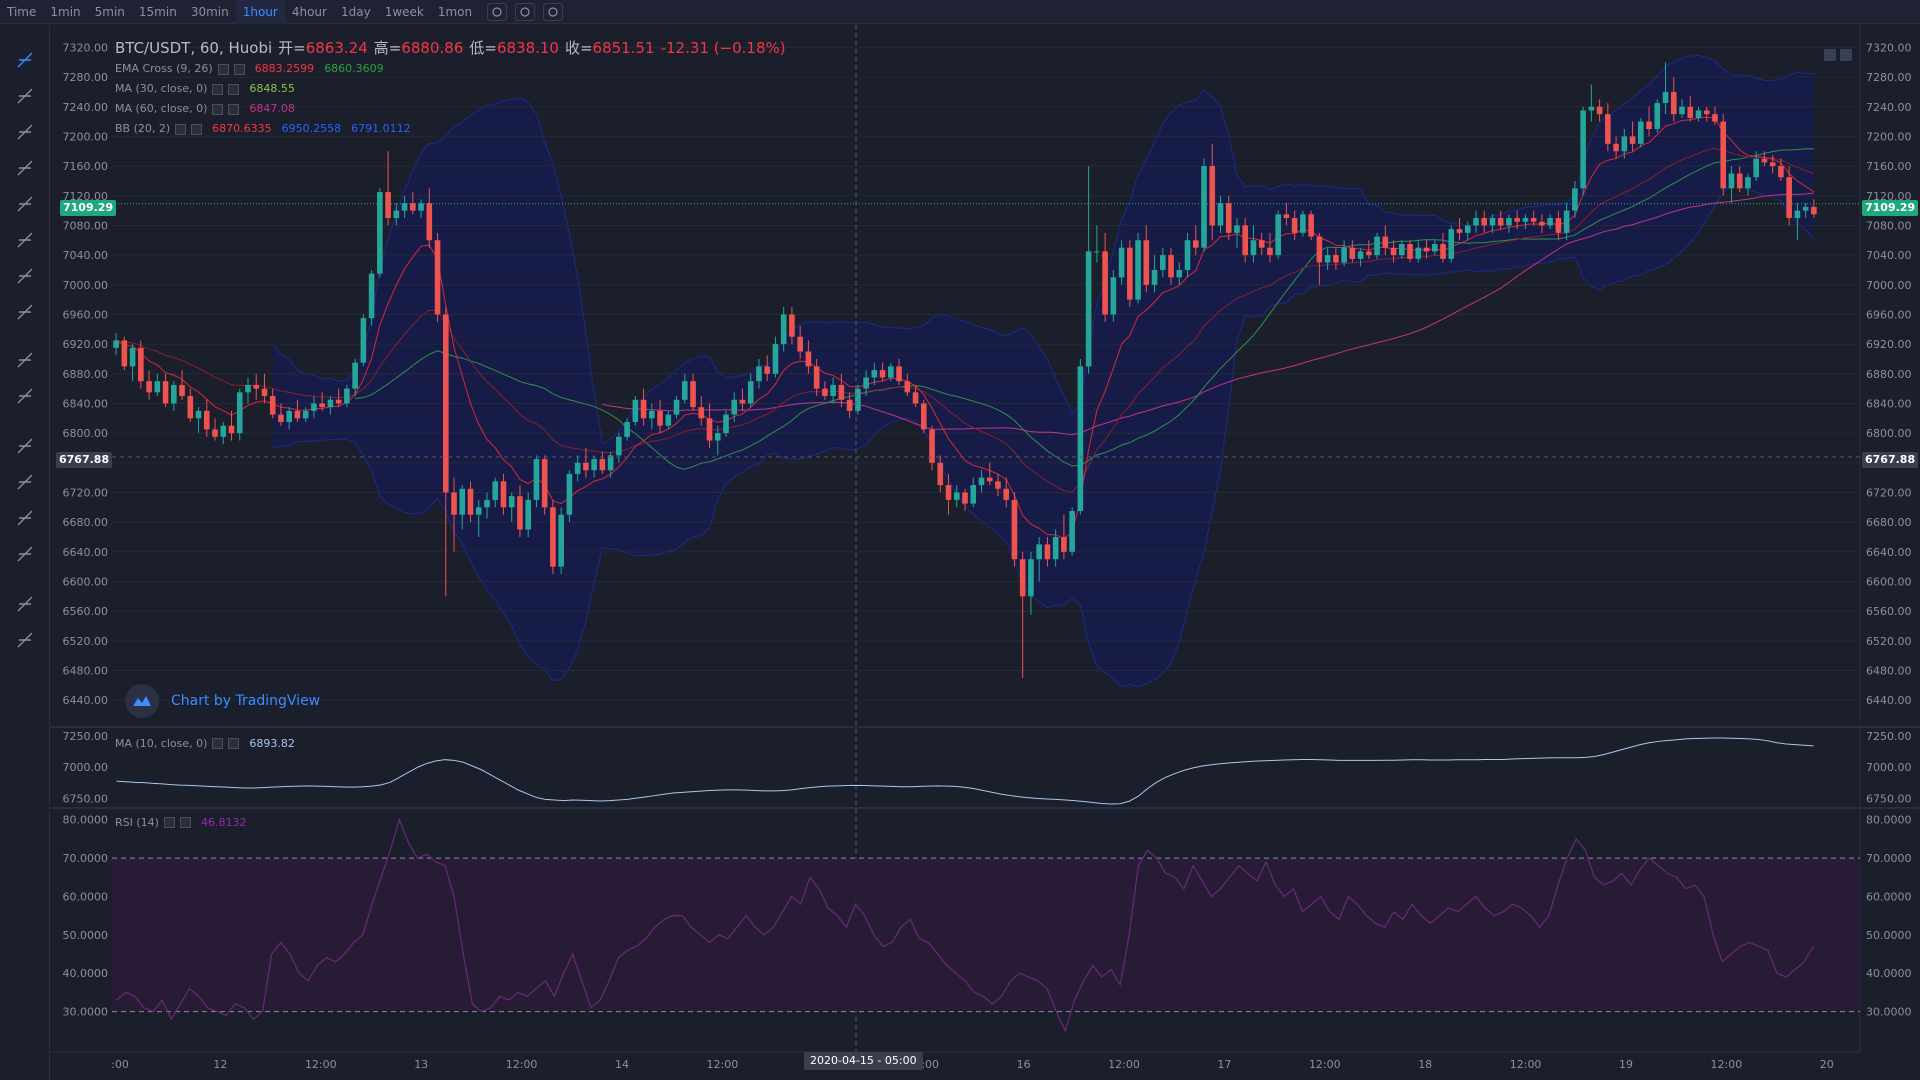  Describe the element at coordinates (25, 276) in the screenshot. I see `measure-icon` at that location.